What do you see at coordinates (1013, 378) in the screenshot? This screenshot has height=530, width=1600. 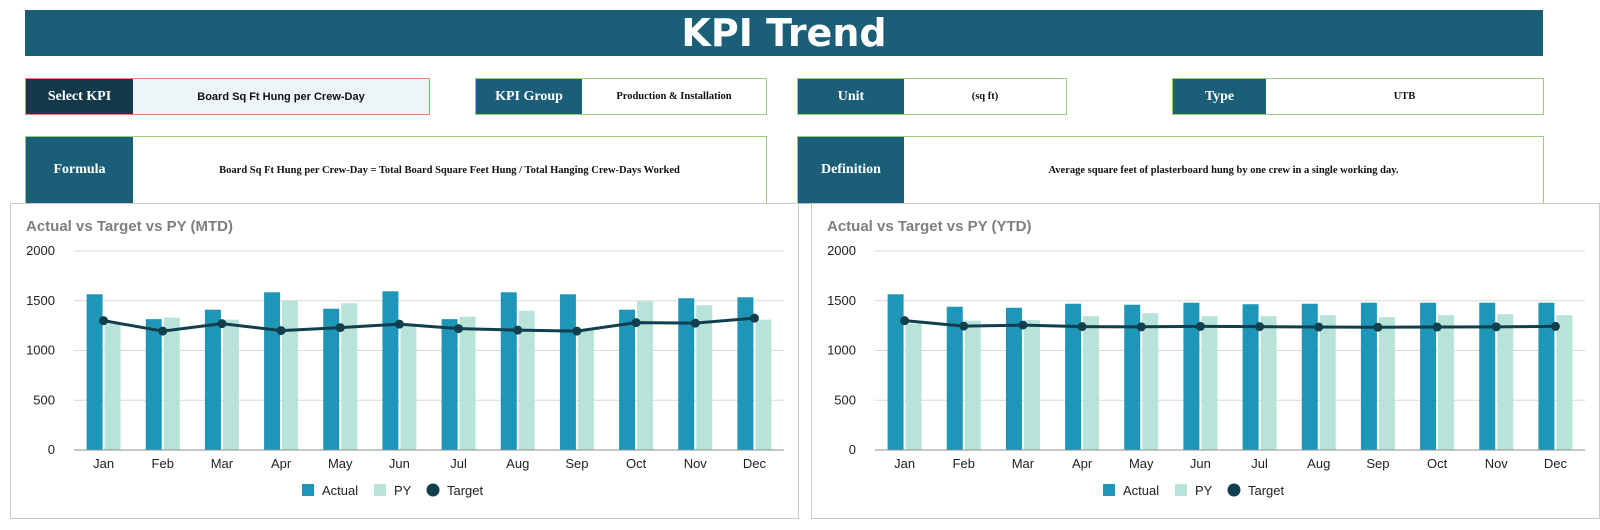 I see `bar-actual-mar` at bounding box center [1013, 378].